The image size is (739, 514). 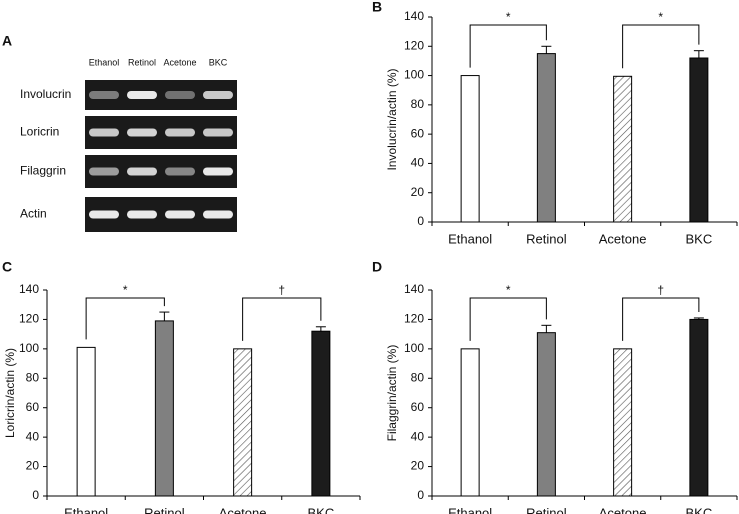 I want to click on lane-label: Acetone, so click(x=179, y=62).